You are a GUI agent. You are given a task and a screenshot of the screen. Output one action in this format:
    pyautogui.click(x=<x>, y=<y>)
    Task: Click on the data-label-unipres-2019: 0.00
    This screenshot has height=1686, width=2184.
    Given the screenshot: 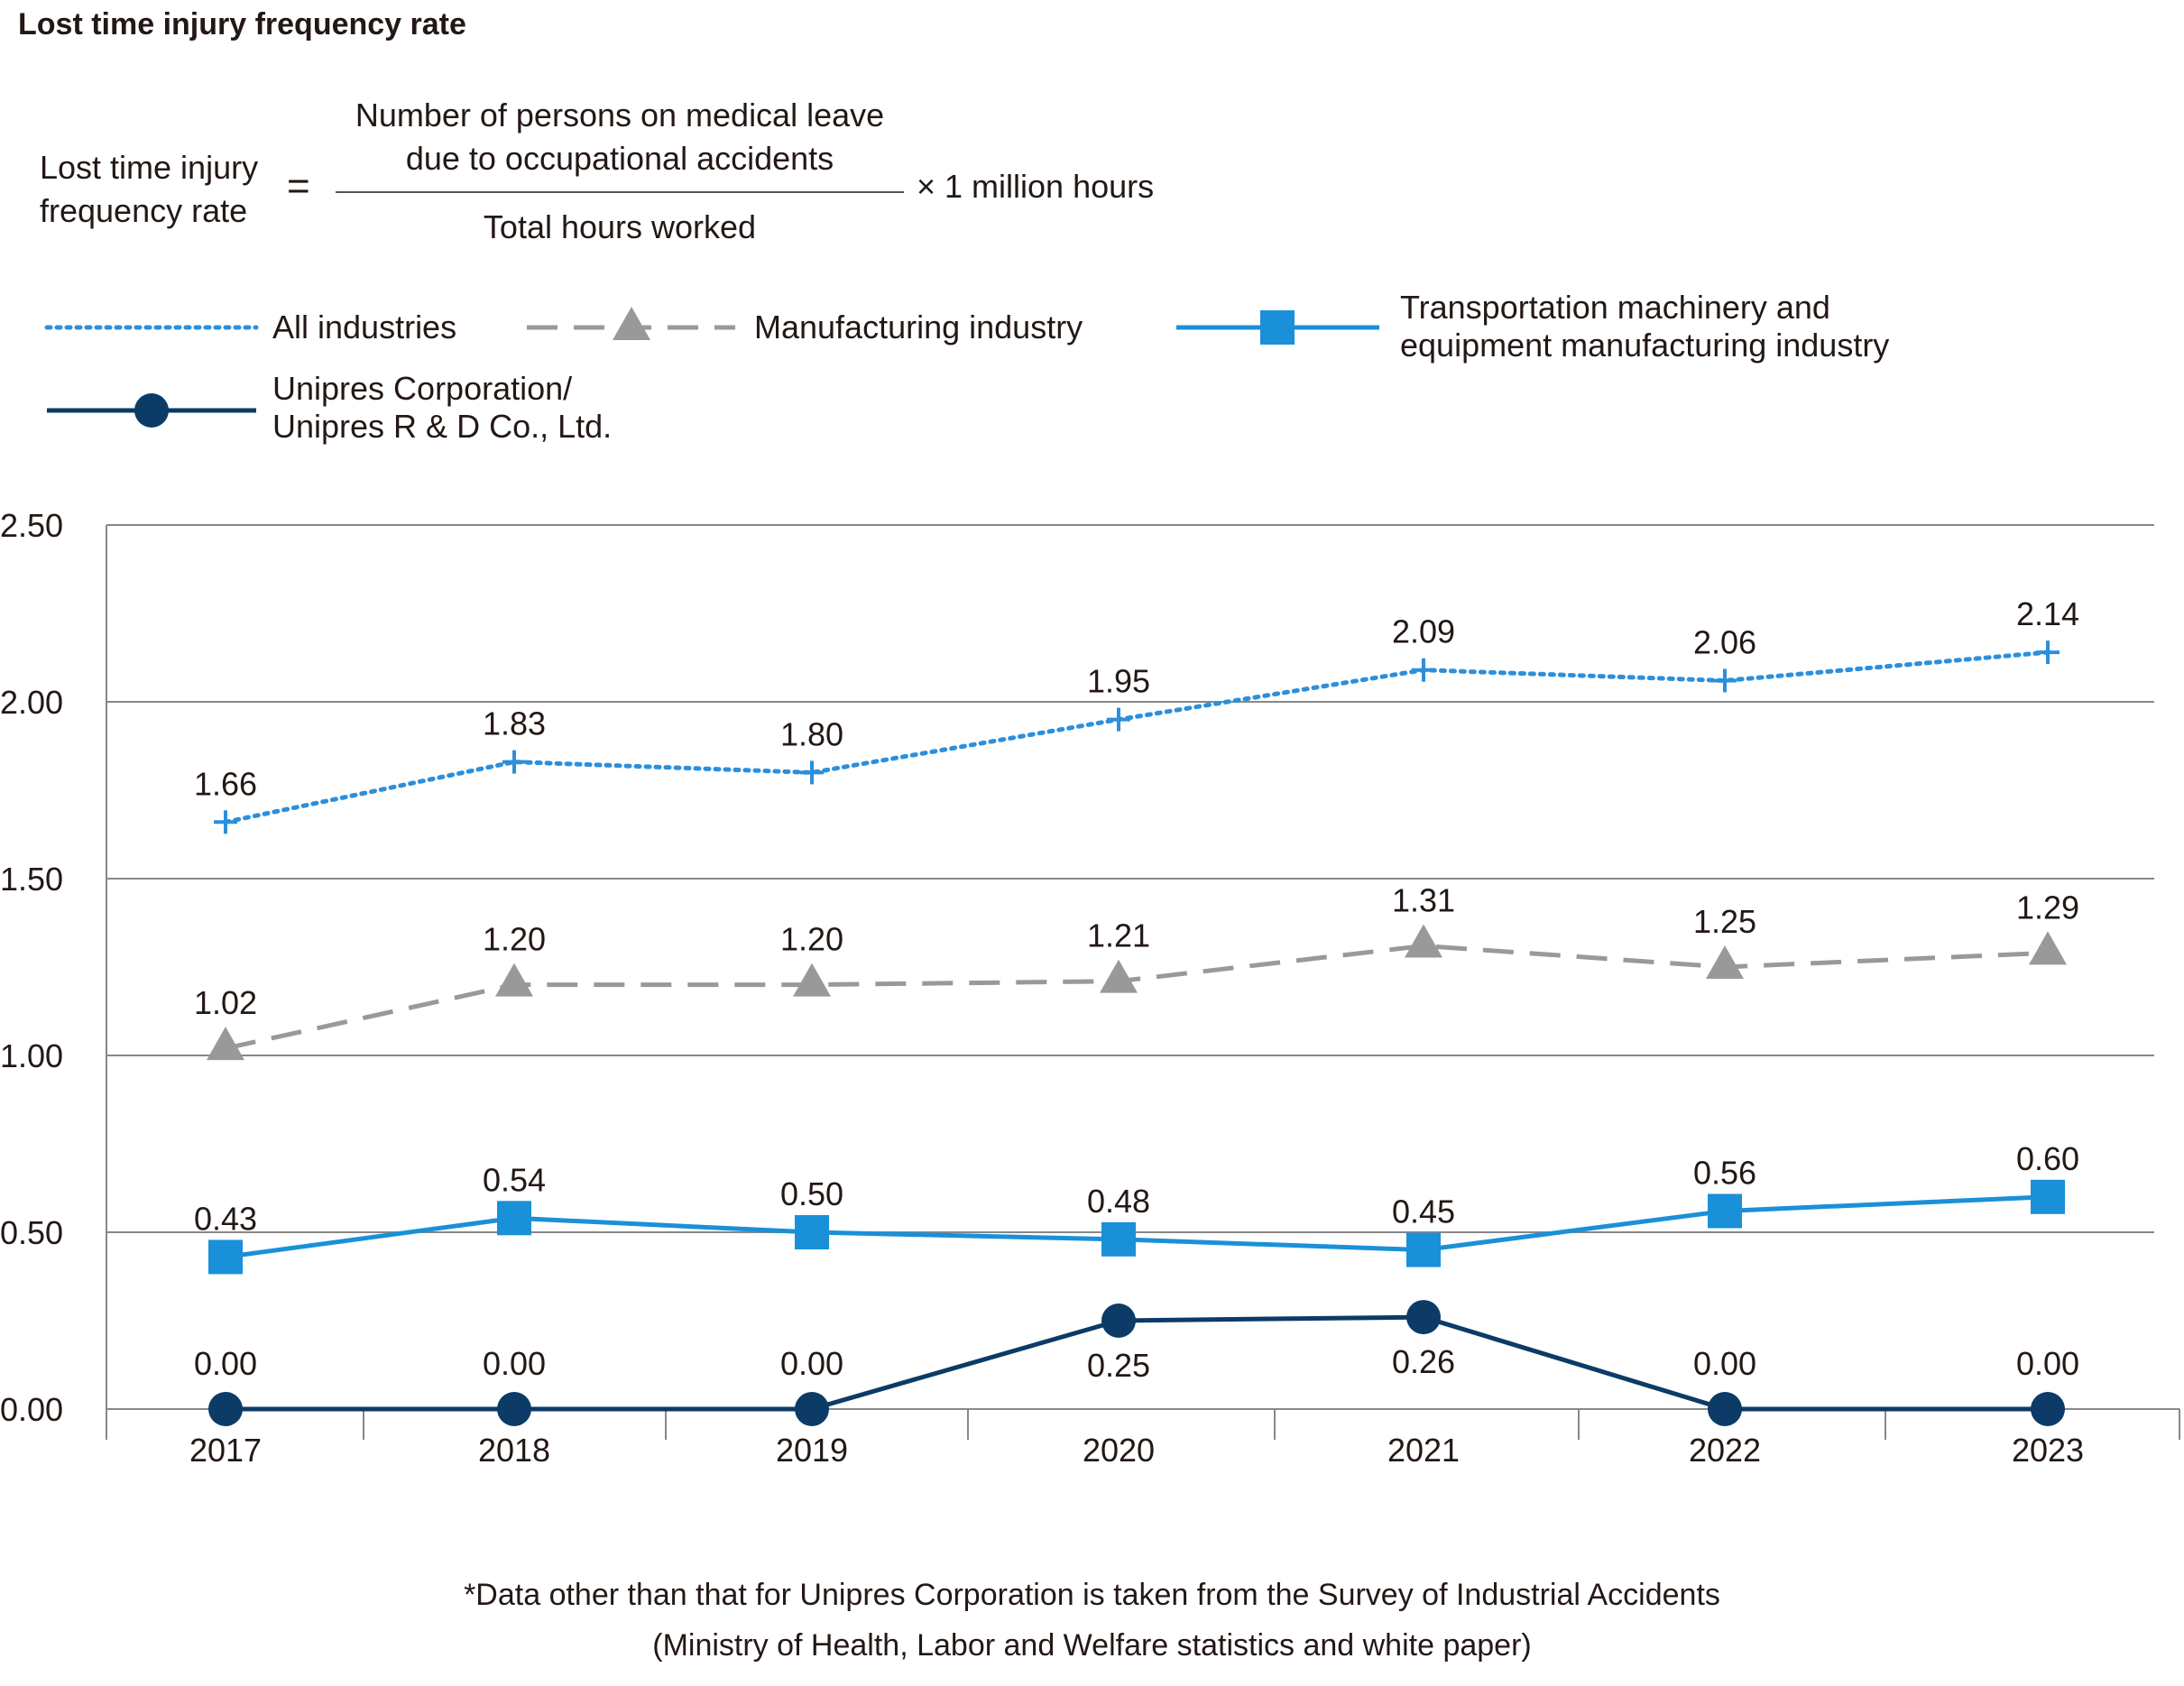 What is the action you would take?
    pyautogui.click(x=811, y=1363)
    